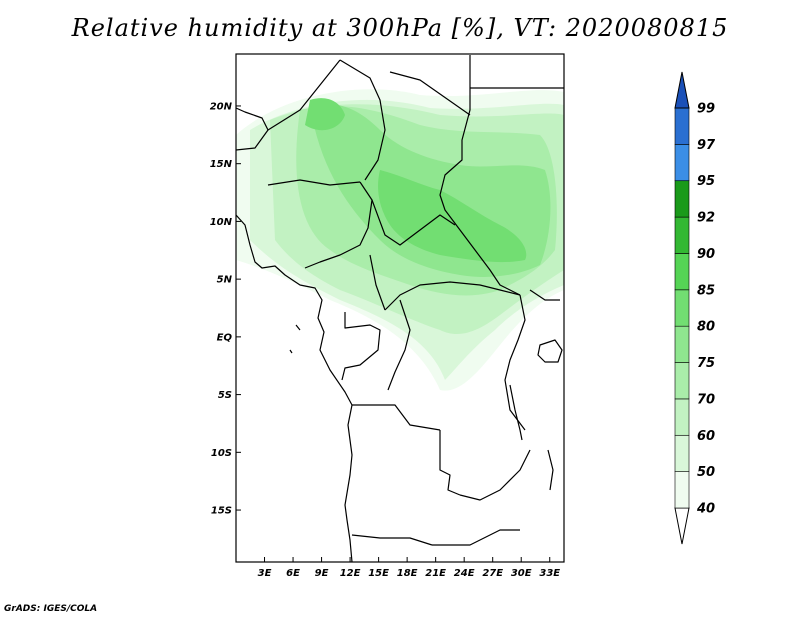 This screenshot has height=618, width=800. Describe the element at coordinates (51, 609) in the screenshot. I see `grads-credit: GrADS: IGES/COLA` at that location.